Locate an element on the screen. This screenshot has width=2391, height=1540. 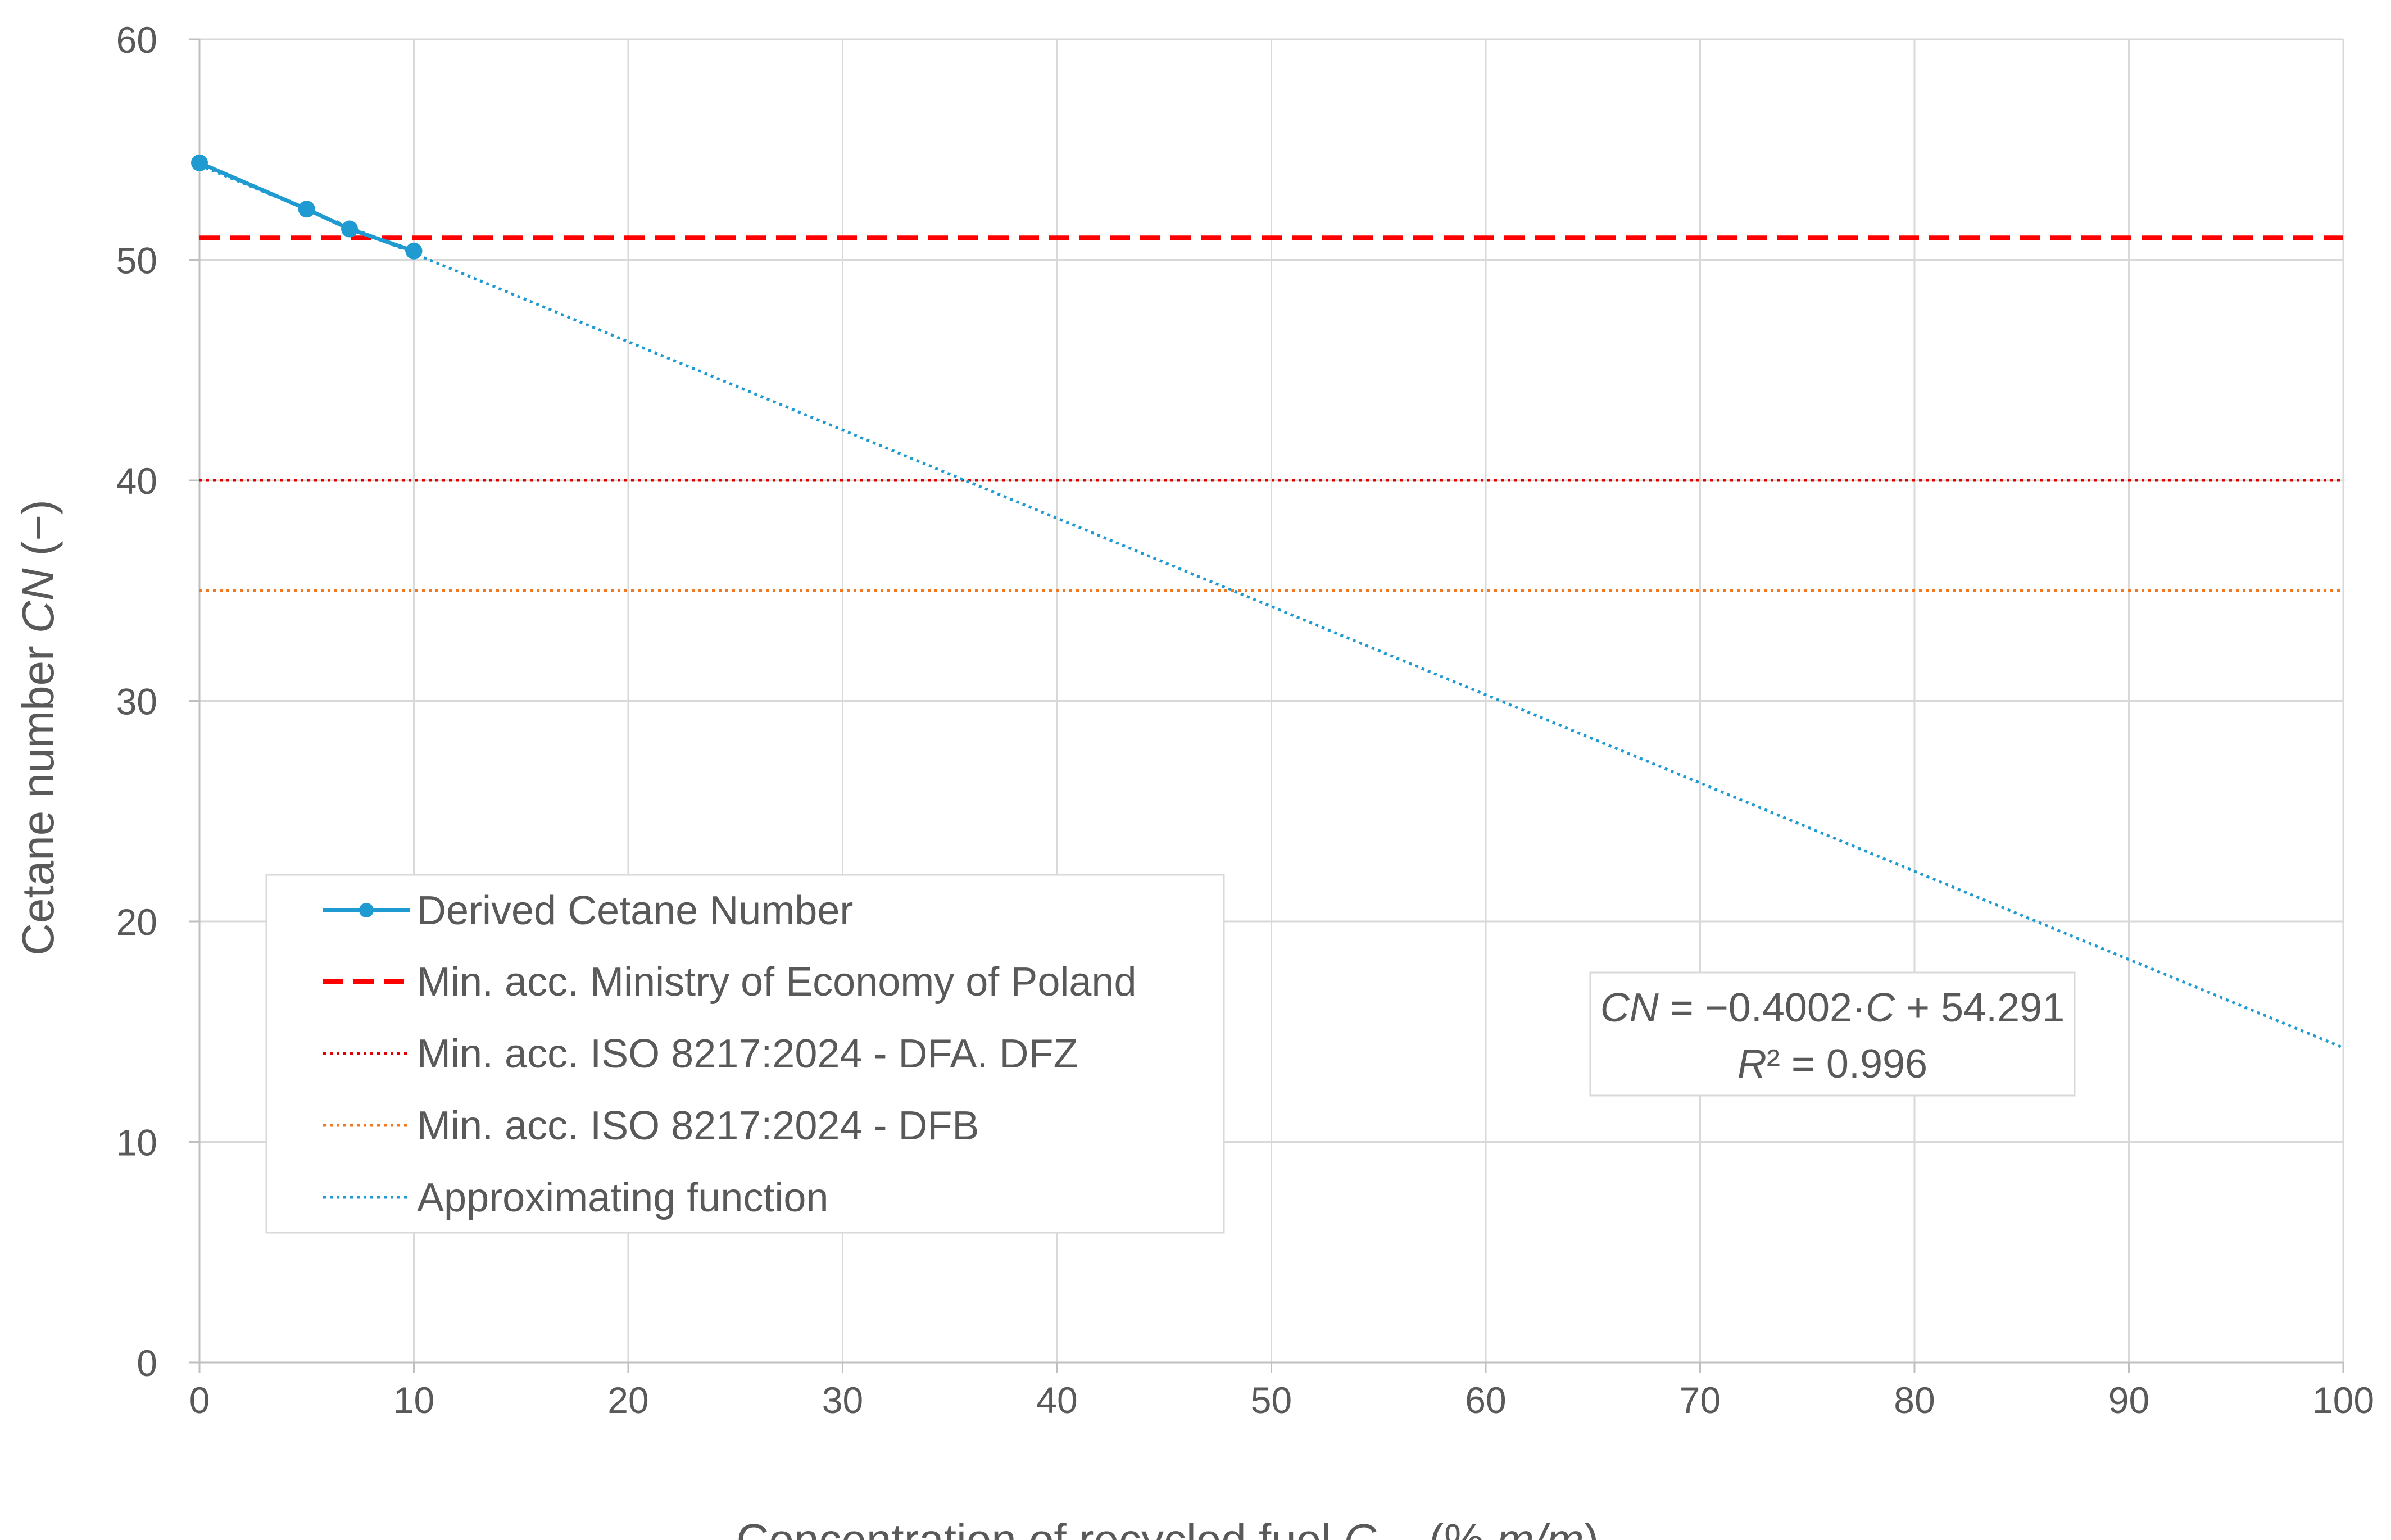
x-axis-title-close: ) is located at coordinates (1591, 1527).